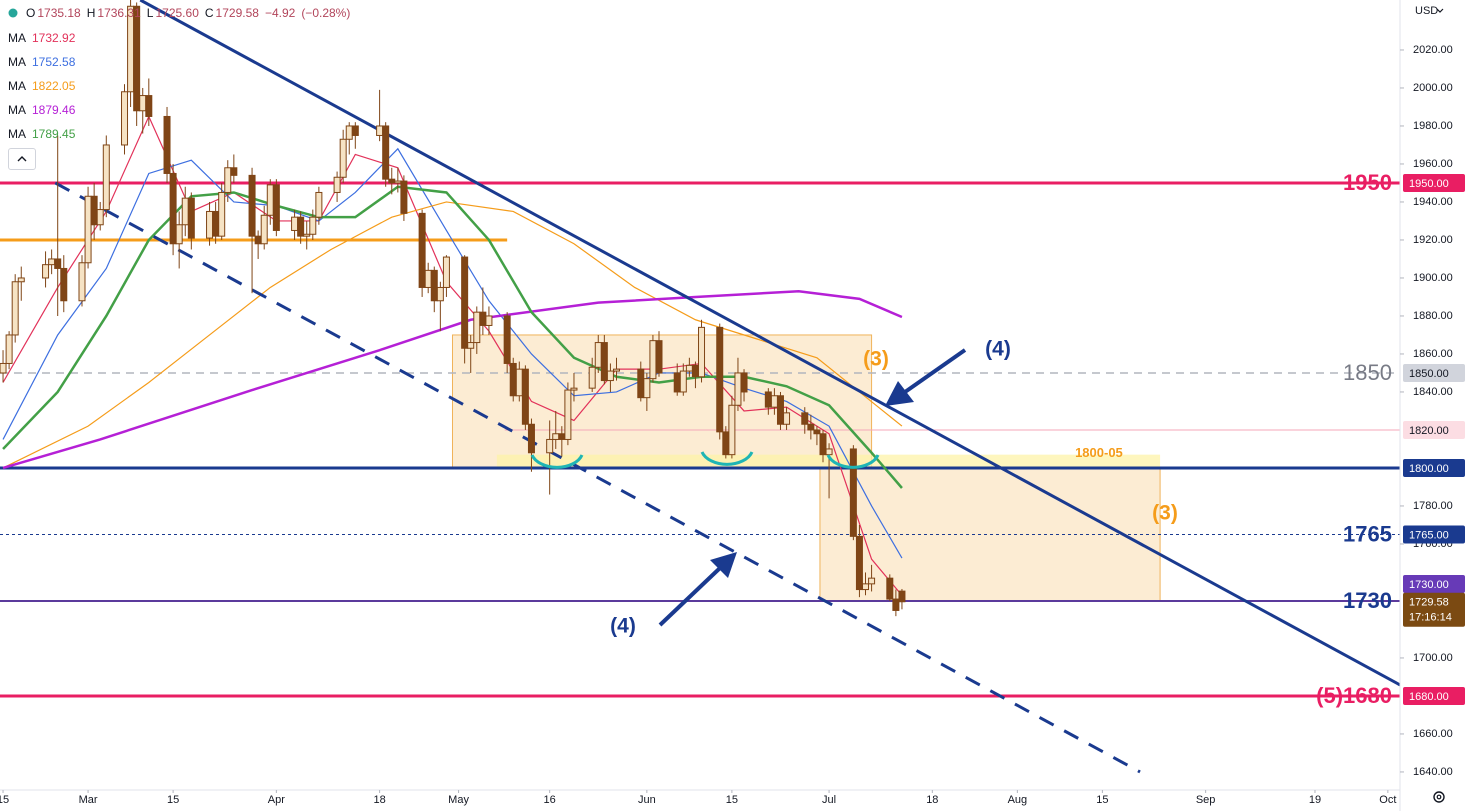 This screenshot has width=1467, height=811. Describe the element at coordinates (54, 62) in the screenshot. I see `legend-value: 1752.58` at that location.